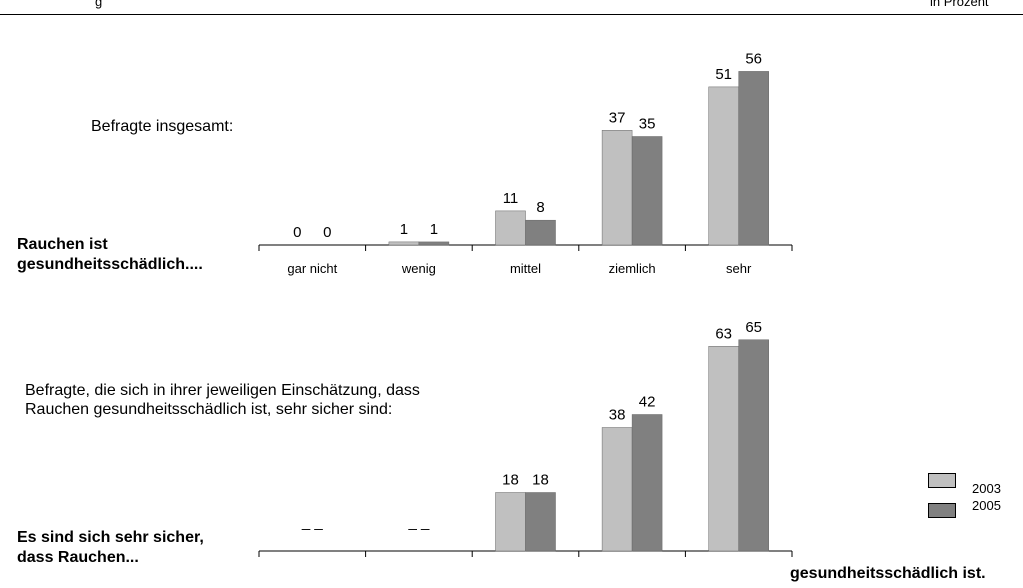 The image size is (1023, 588). Describe the element at coordinates (888, 573) in the screenshot. I see `chart2-bottom-right-label: gesundheitsschädlich ist.` at that location.